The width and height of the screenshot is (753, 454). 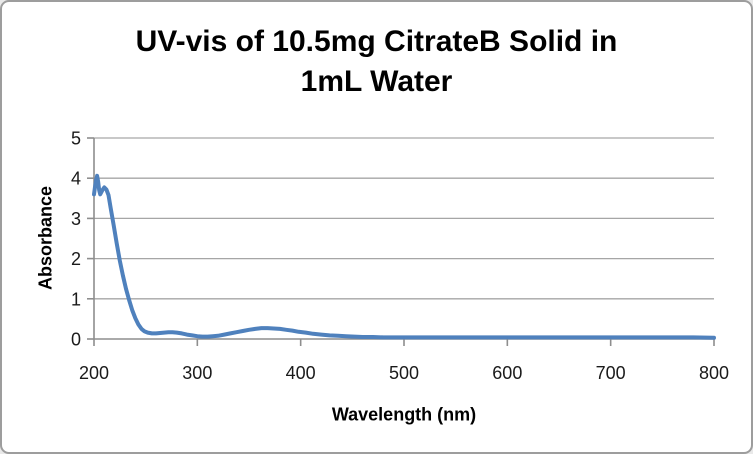 What do you see at coordinates (197, 373) in the screenshot?
I see `x-tick-label-300: 300` at bounding box center [197, 373].